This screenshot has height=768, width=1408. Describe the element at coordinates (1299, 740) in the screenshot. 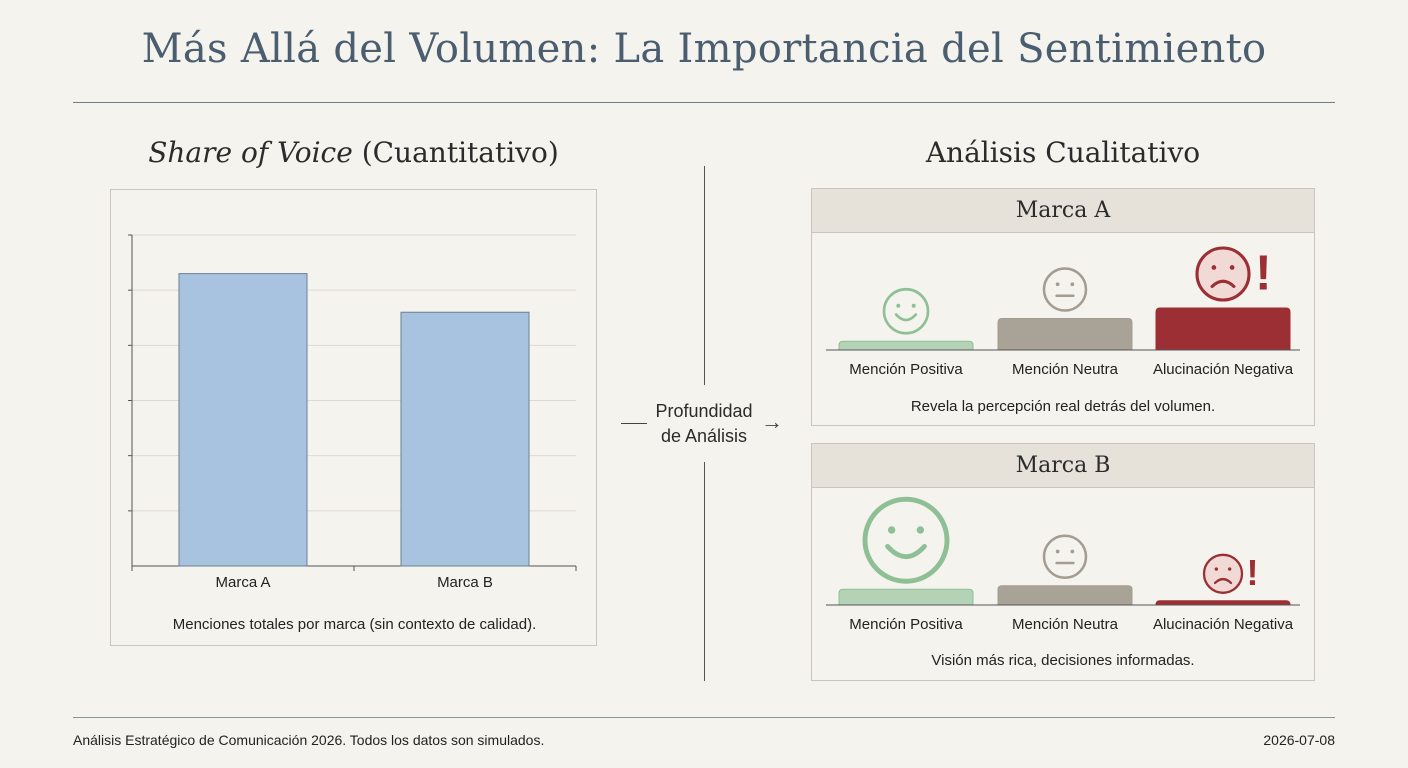

I see `footer-date: 2026-07-08` at that location.